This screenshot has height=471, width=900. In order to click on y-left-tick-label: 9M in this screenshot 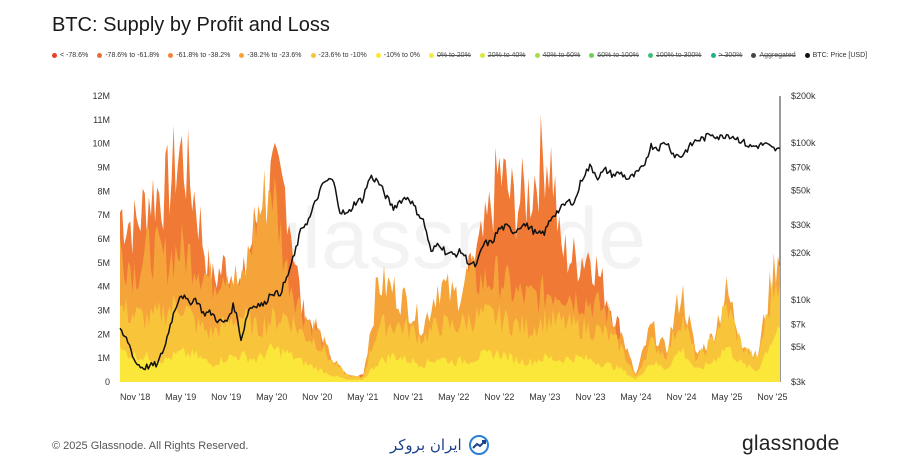, I will do `click(103, 168)`.